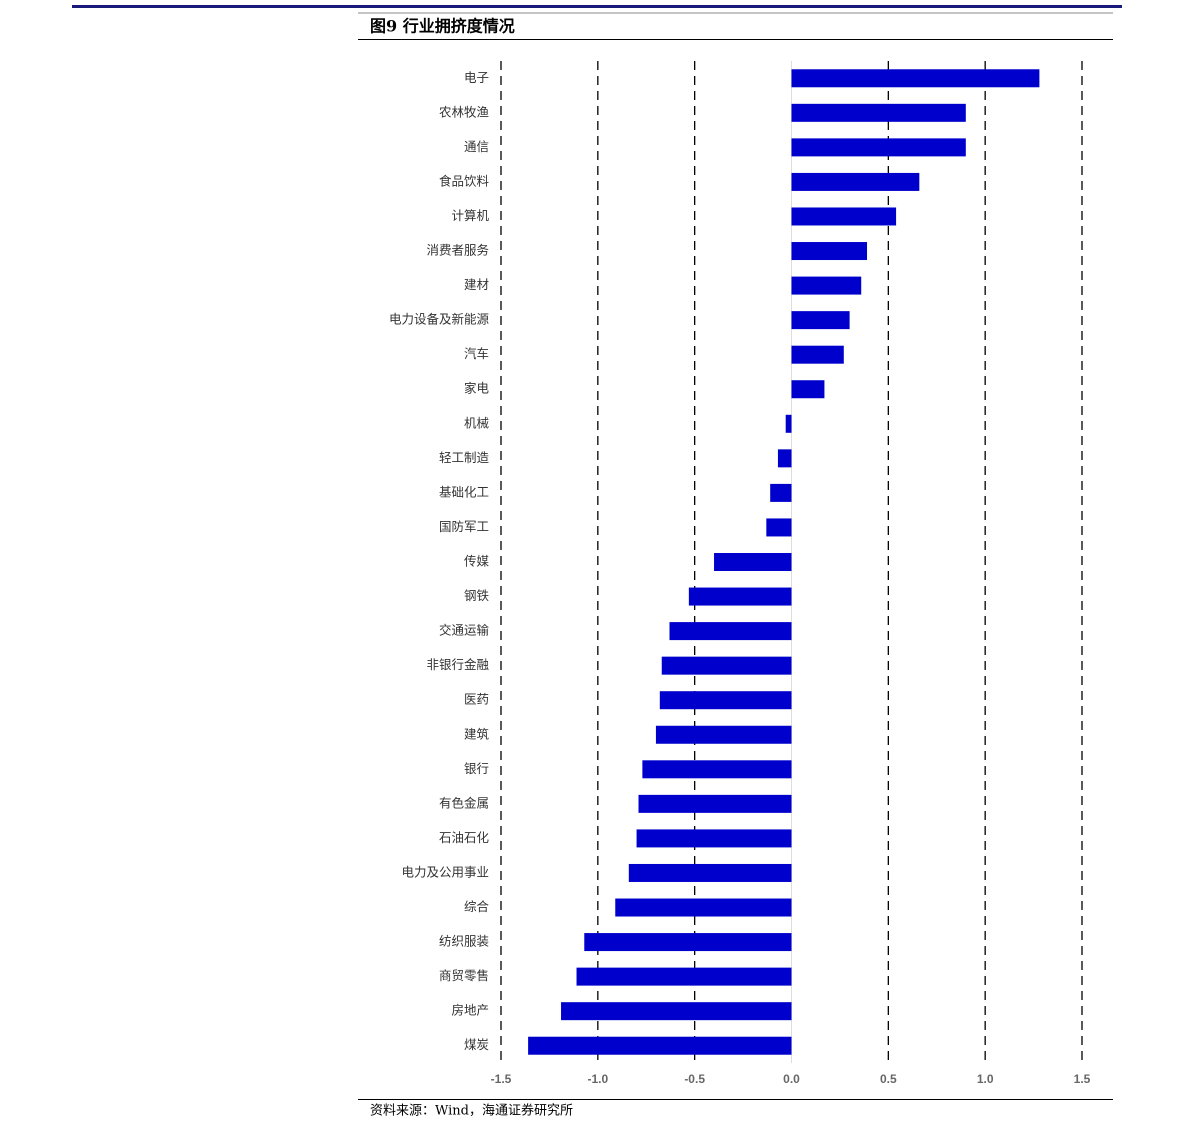 The width and height of the screenshot is (1191, 1143). I want to click on y-tick-label: 商贸零售, so click(464, 975).